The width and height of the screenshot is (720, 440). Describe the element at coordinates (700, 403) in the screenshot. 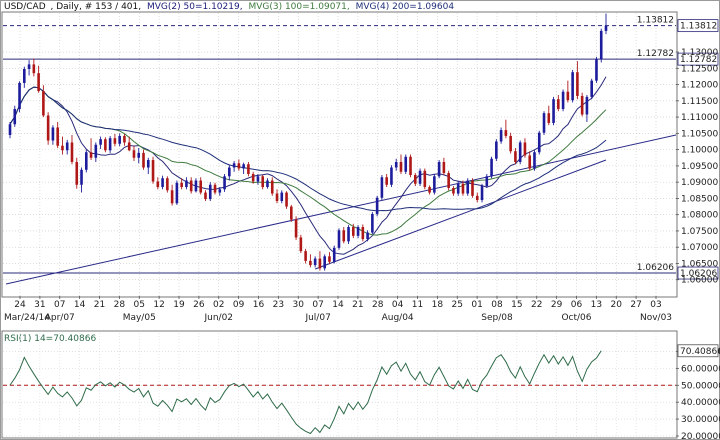

I see `rsi-tick-label: 40.00000` at that location.